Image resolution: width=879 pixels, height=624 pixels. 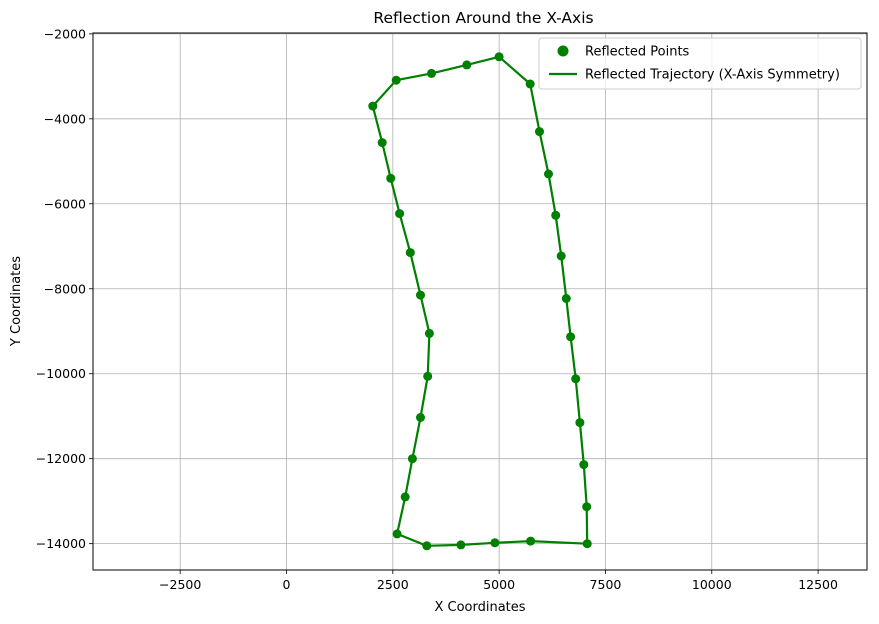 I want to click on y-tick-label: −10000, so click(x=61, y=373).